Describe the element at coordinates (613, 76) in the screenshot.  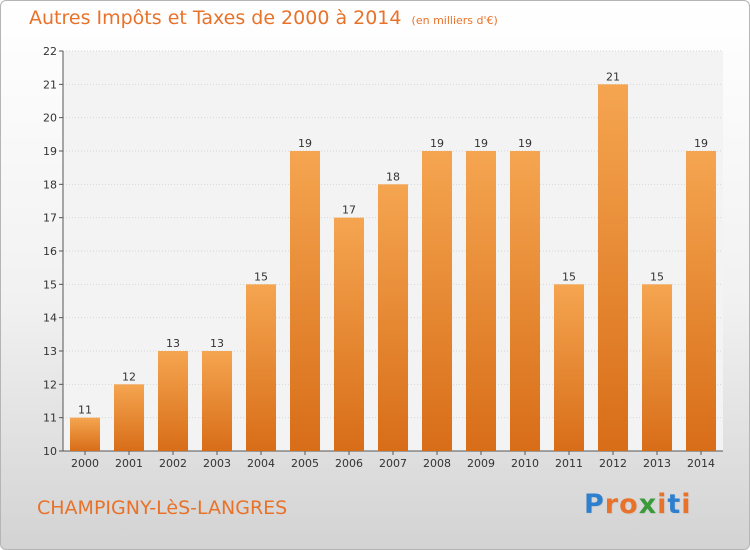
I see `bar-value-label: 21` at that location.